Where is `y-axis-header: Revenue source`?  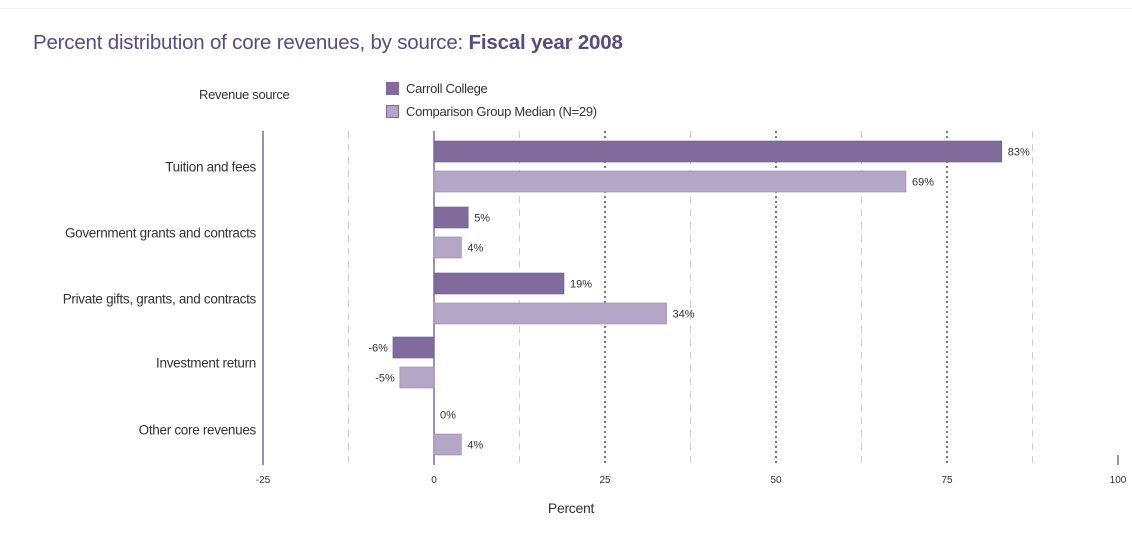
y-axis-header: Revenue source is located at coordinates (244, 94).